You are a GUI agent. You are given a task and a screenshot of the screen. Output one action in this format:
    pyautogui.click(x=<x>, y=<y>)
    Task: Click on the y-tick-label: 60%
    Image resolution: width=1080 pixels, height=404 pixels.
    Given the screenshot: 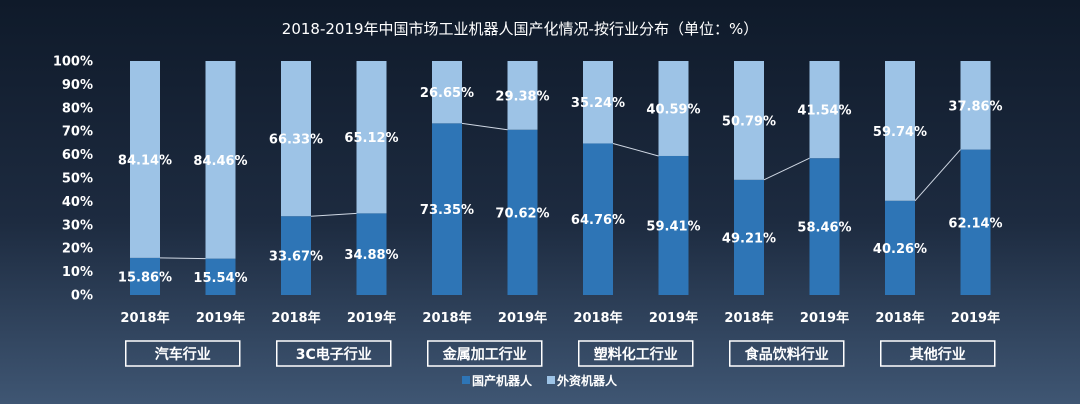 What is the action you would take?
    pyautogui.click(x=77, y=155)
    